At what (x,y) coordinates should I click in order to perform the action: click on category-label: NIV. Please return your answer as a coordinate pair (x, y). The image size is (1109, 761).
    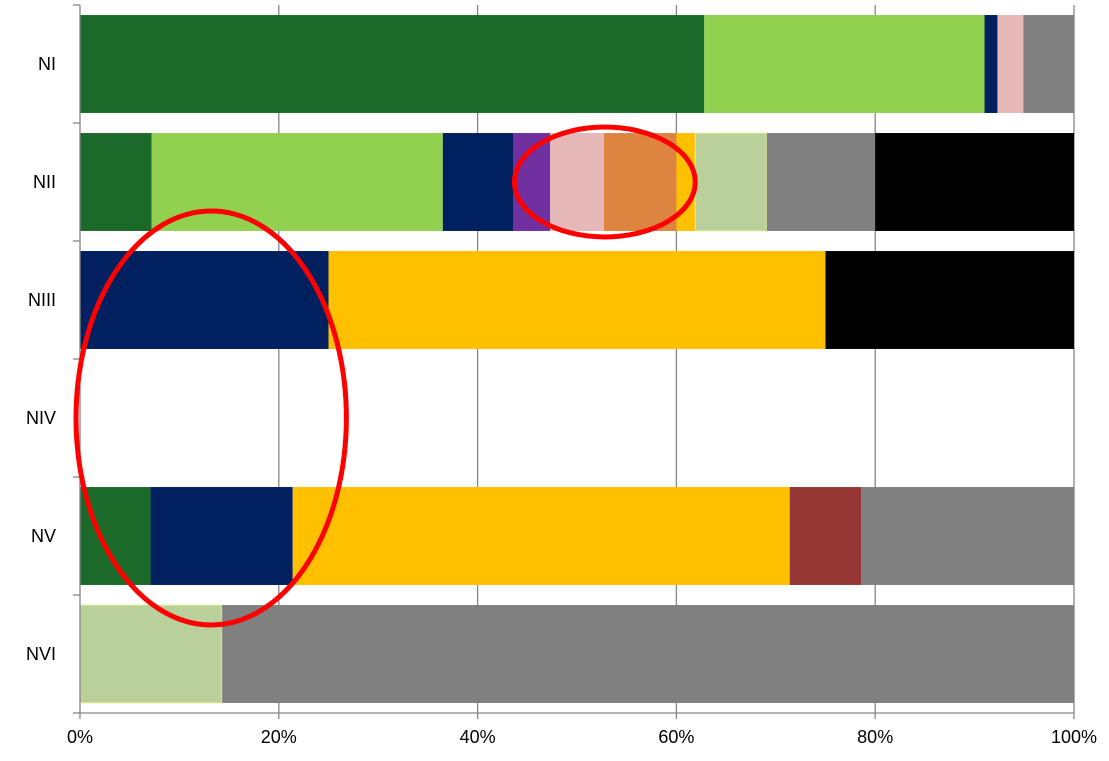
    Looking at the image, I should click on (41, 418).